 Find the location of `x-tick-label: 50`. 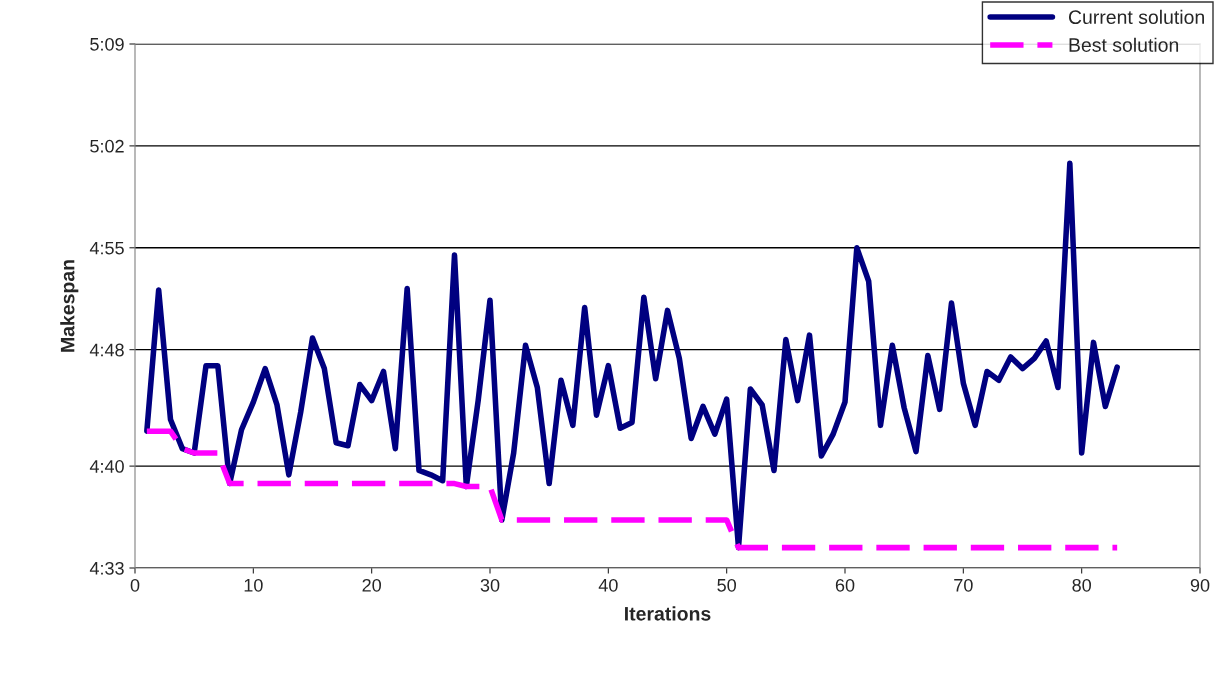

x-tick-label: 50 is located at coordinates (726, 585).